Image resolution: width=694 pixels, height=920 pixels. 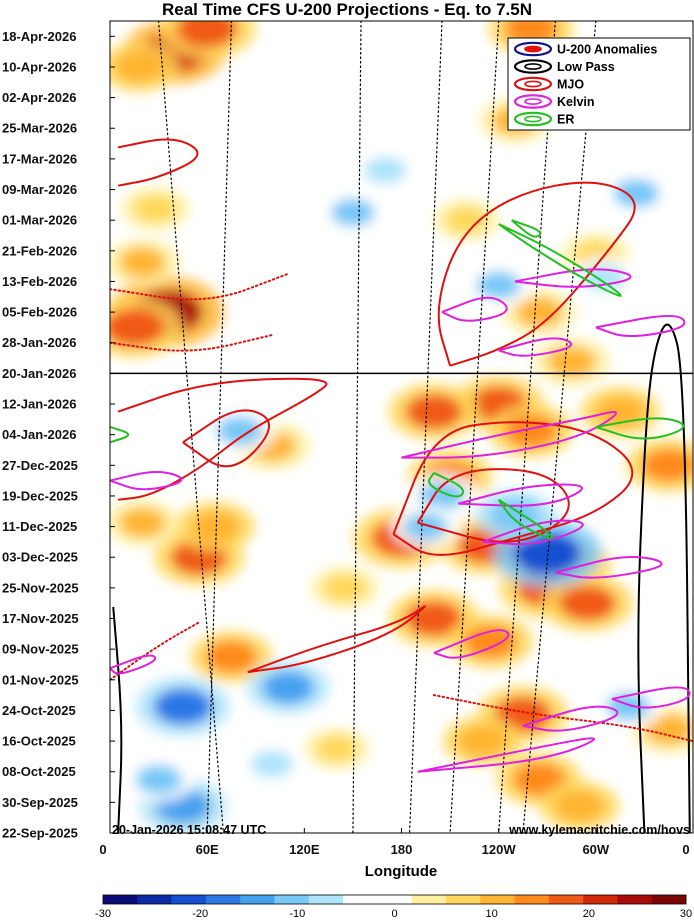 What do you see at coordinates (40, 802) in the screenshot?
I see `y-tick-label: 30-Sep-2025` at bounding box center [40, 802].